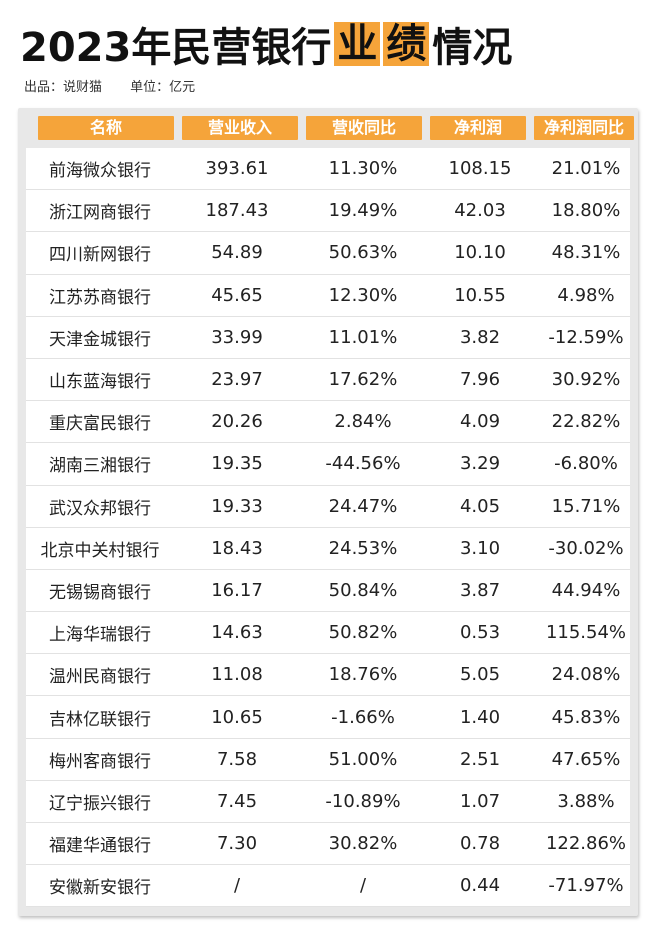  What do you see at coordinates (586, 590) in the screenshot?
I see `net-profit-yoy-cell: 44.94%` at bounding box center [586, 590].